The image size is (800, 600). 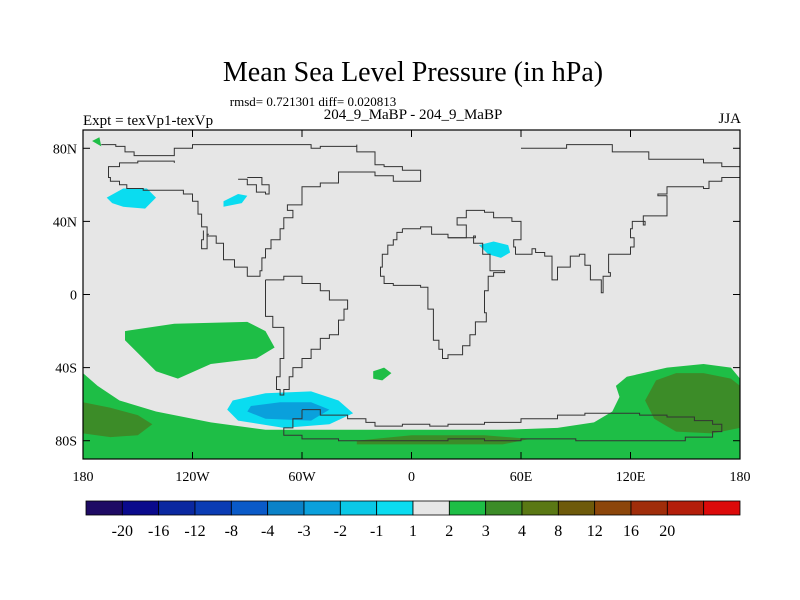 I want to click on colorbar-label: 2, so click(x=449, y=531).